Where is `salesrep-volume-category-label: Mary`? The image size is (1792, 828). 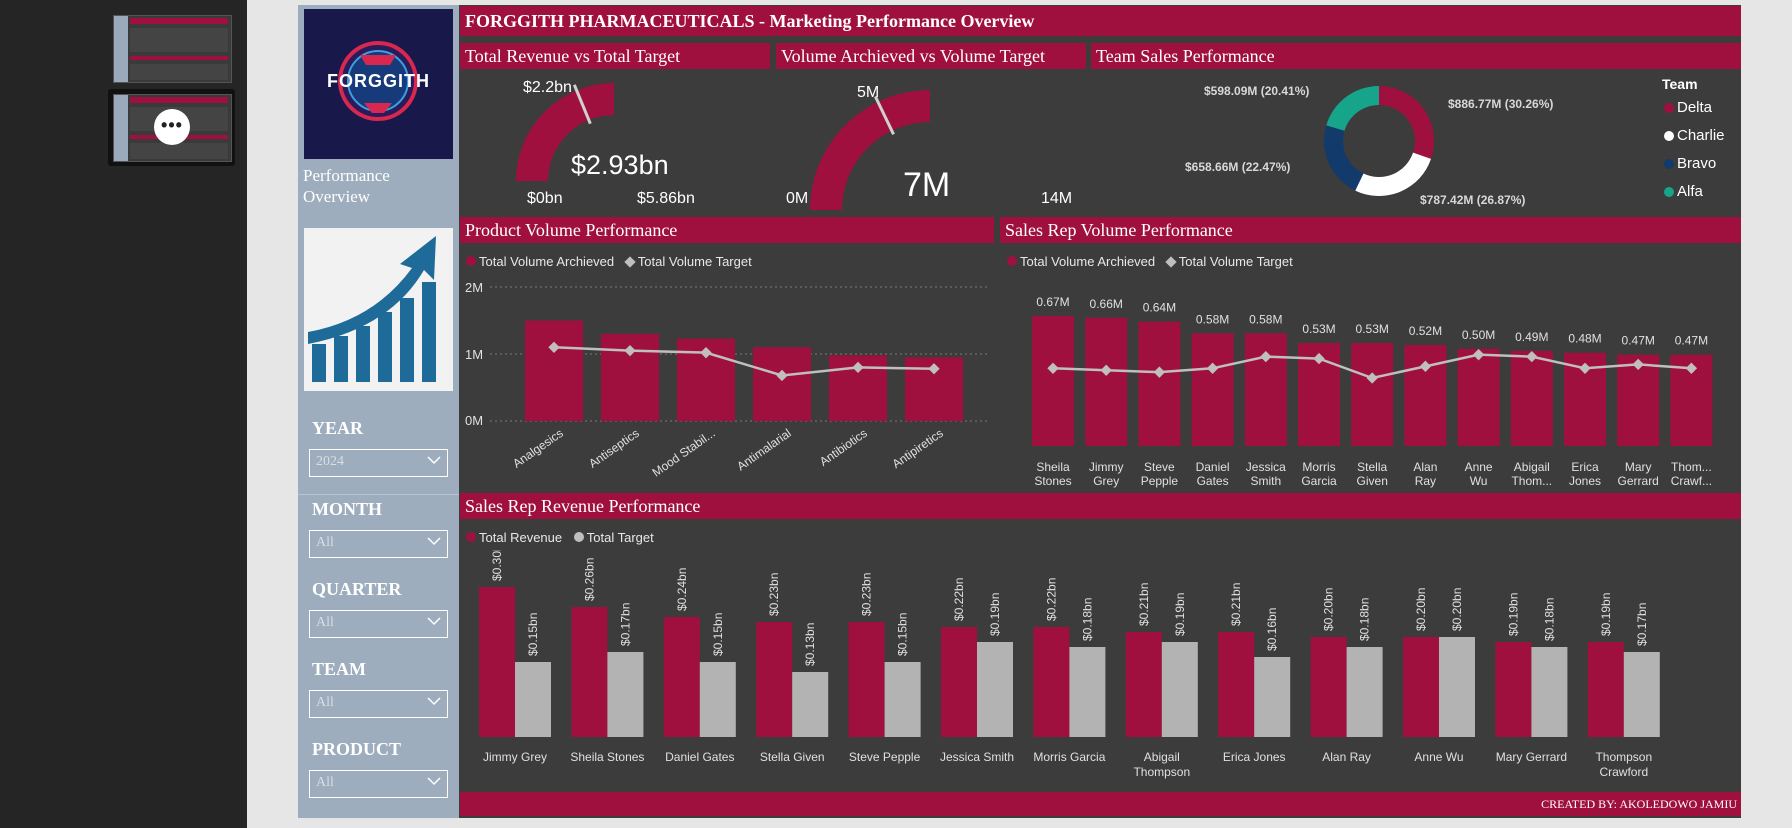
salesrep-volume-category-label: Mary is located at coordinates (1638, 467).